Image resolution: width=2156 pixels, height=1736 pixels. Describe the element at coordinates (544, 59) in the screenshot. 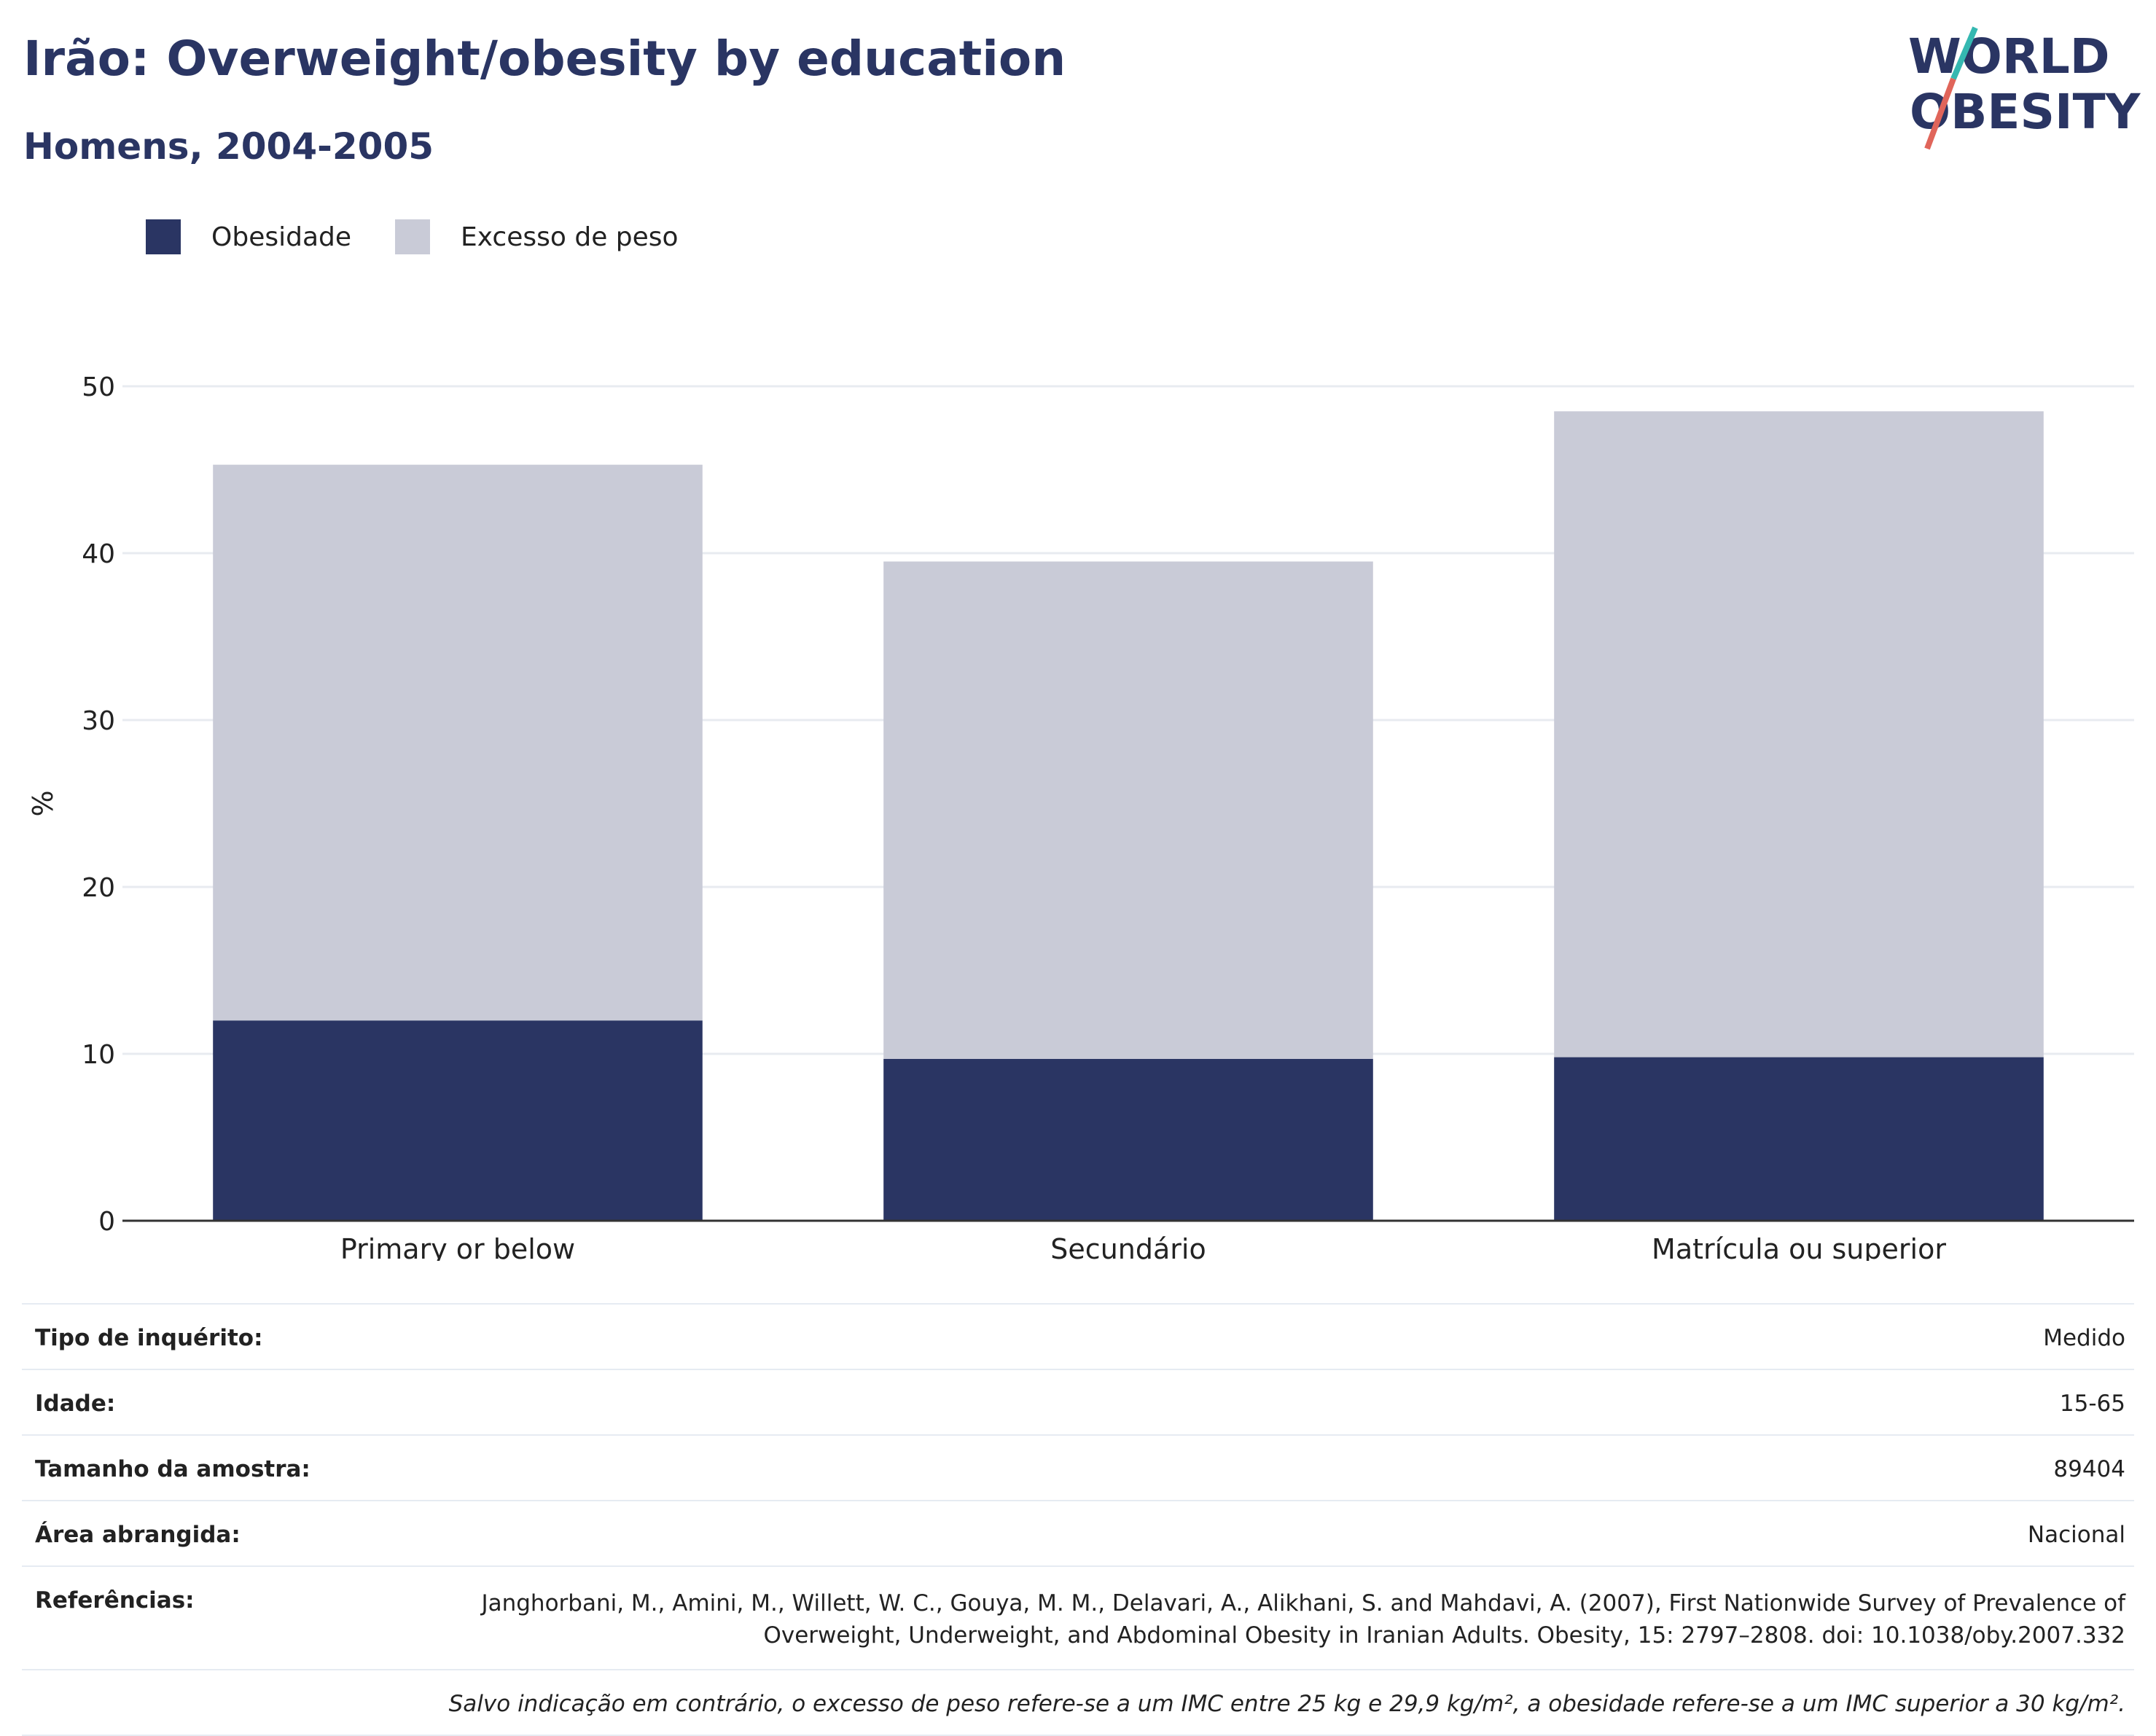

I see `chart-title: Irão: Overweight/obesity by education` at that location.